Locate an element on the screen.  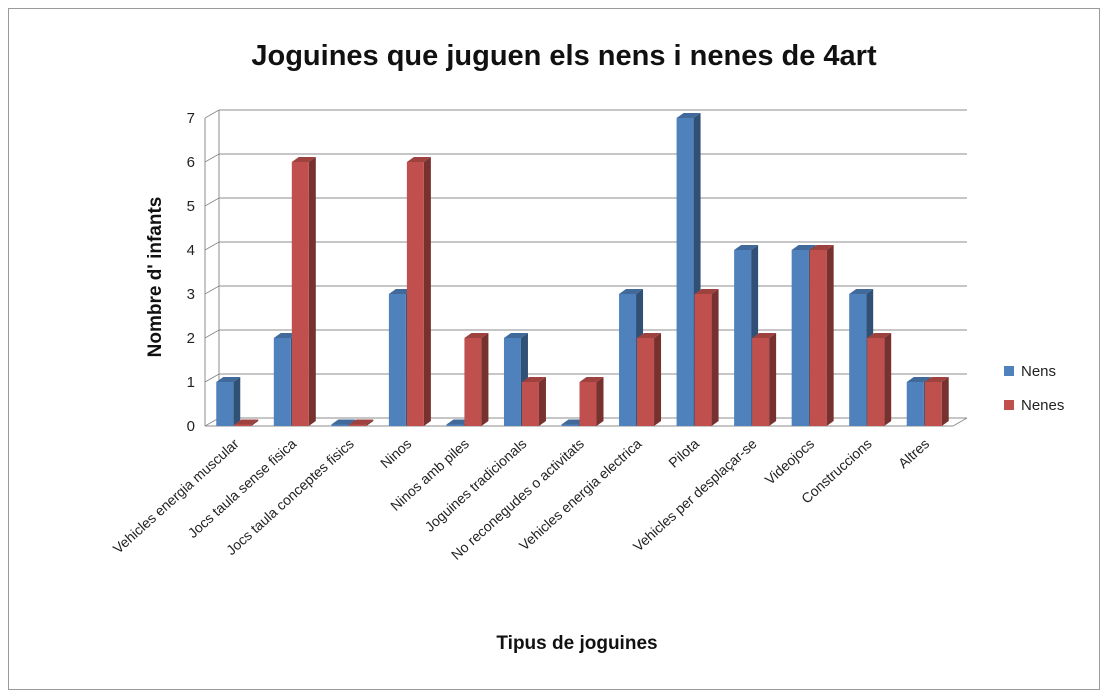
legend-label-nenes: Nenes is located at coordinates (1042, 405).